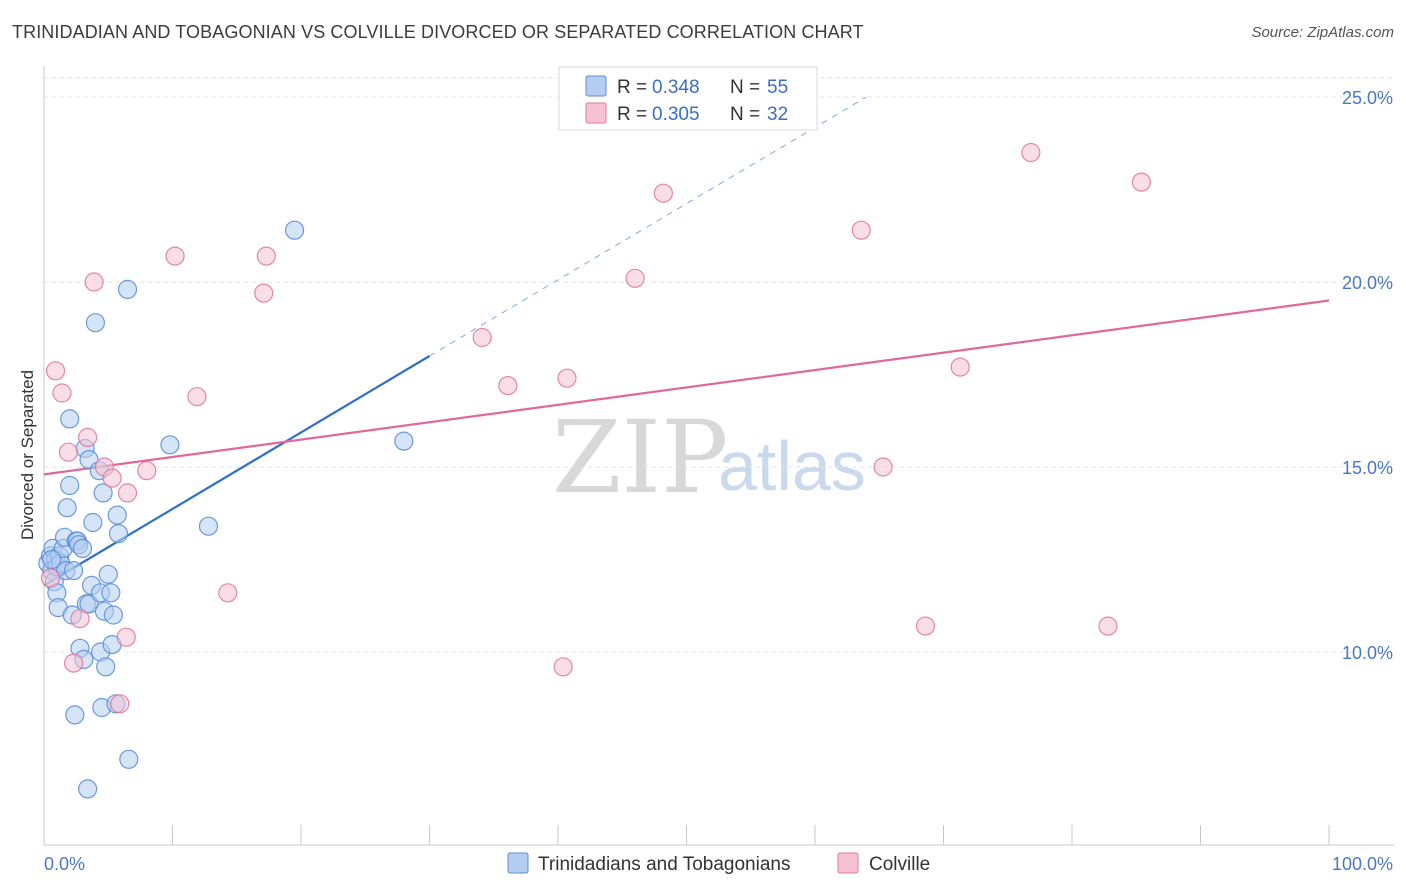 The width and height of the screenshot is (1406, 892). I want to click on legend-r-label-blue: R =, so click(632, 87).